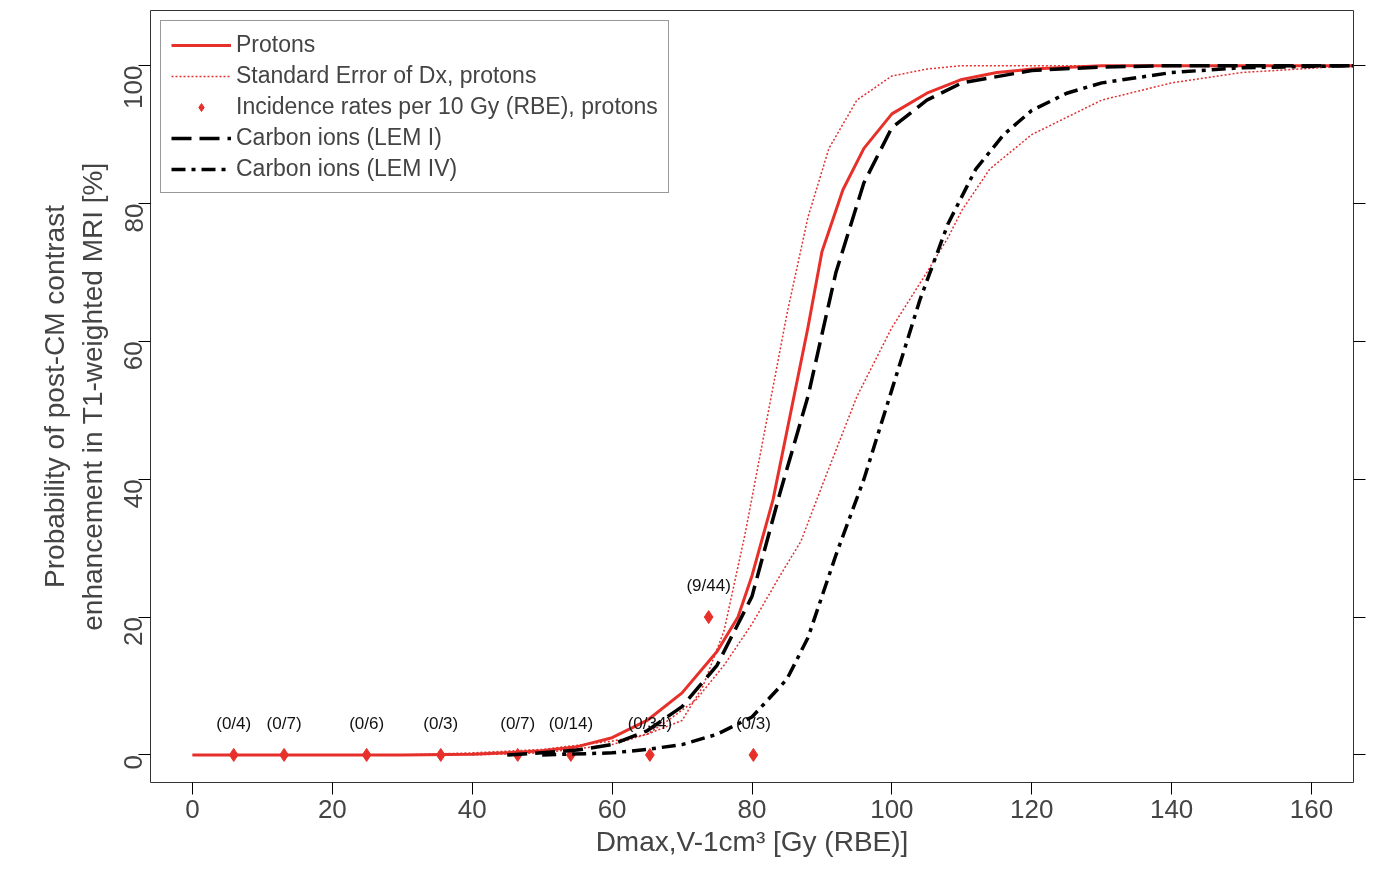  Describe the element at coordinates (133, 356) in the screenshot. I see `y-tick-label: 60` at that location.